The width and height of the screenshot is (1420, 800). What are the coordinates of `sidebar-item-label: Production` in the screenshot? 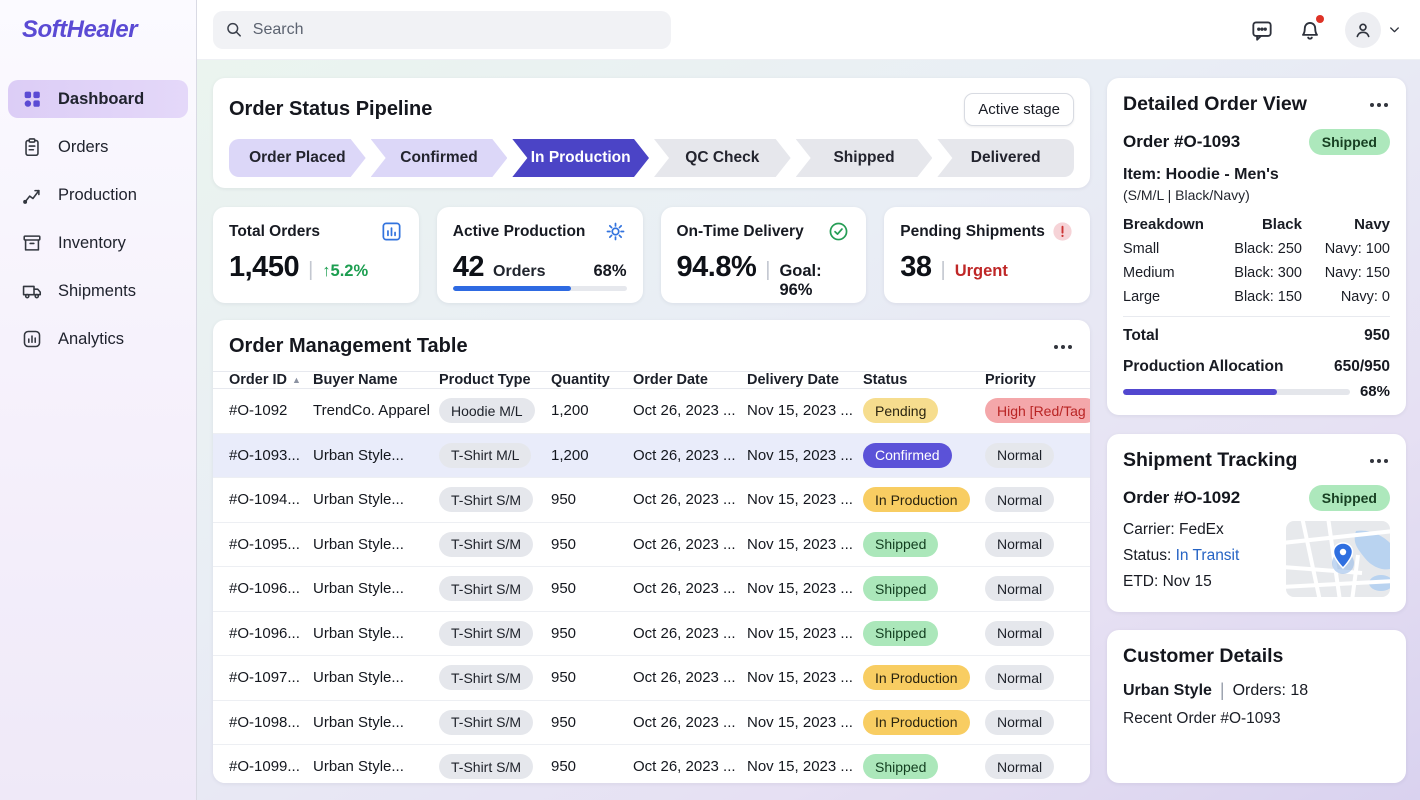 It's located at (97, 194).